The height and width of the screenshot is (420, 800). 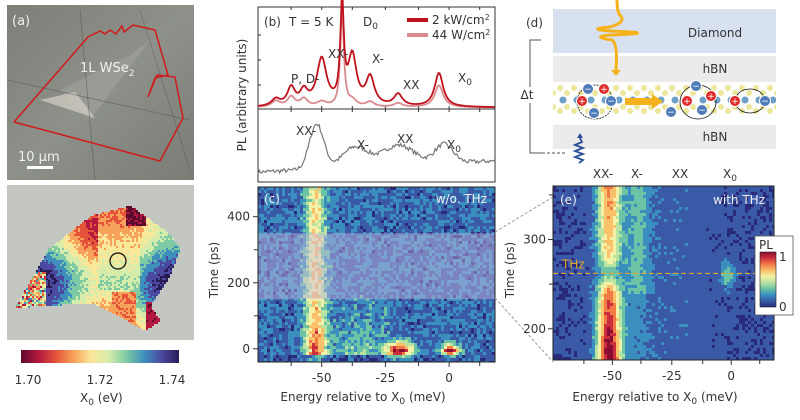 I want to click on panel-e-ytick-label-1: 300, so click(x=534, y=240).